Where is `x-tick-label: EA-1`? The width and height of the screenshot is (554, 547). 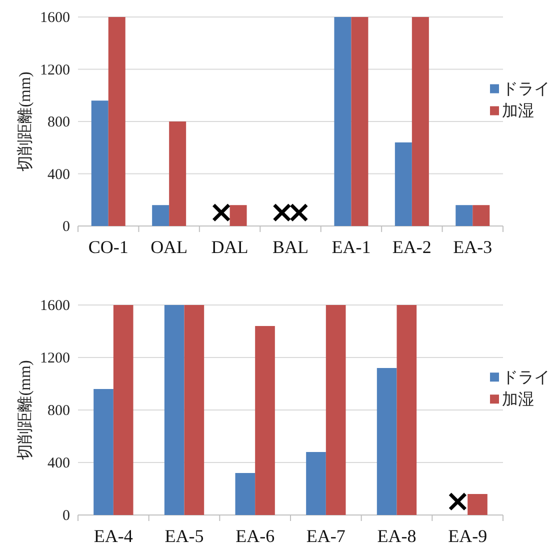 x-tick-label: EA-1 is located at coordinates (351, 247).